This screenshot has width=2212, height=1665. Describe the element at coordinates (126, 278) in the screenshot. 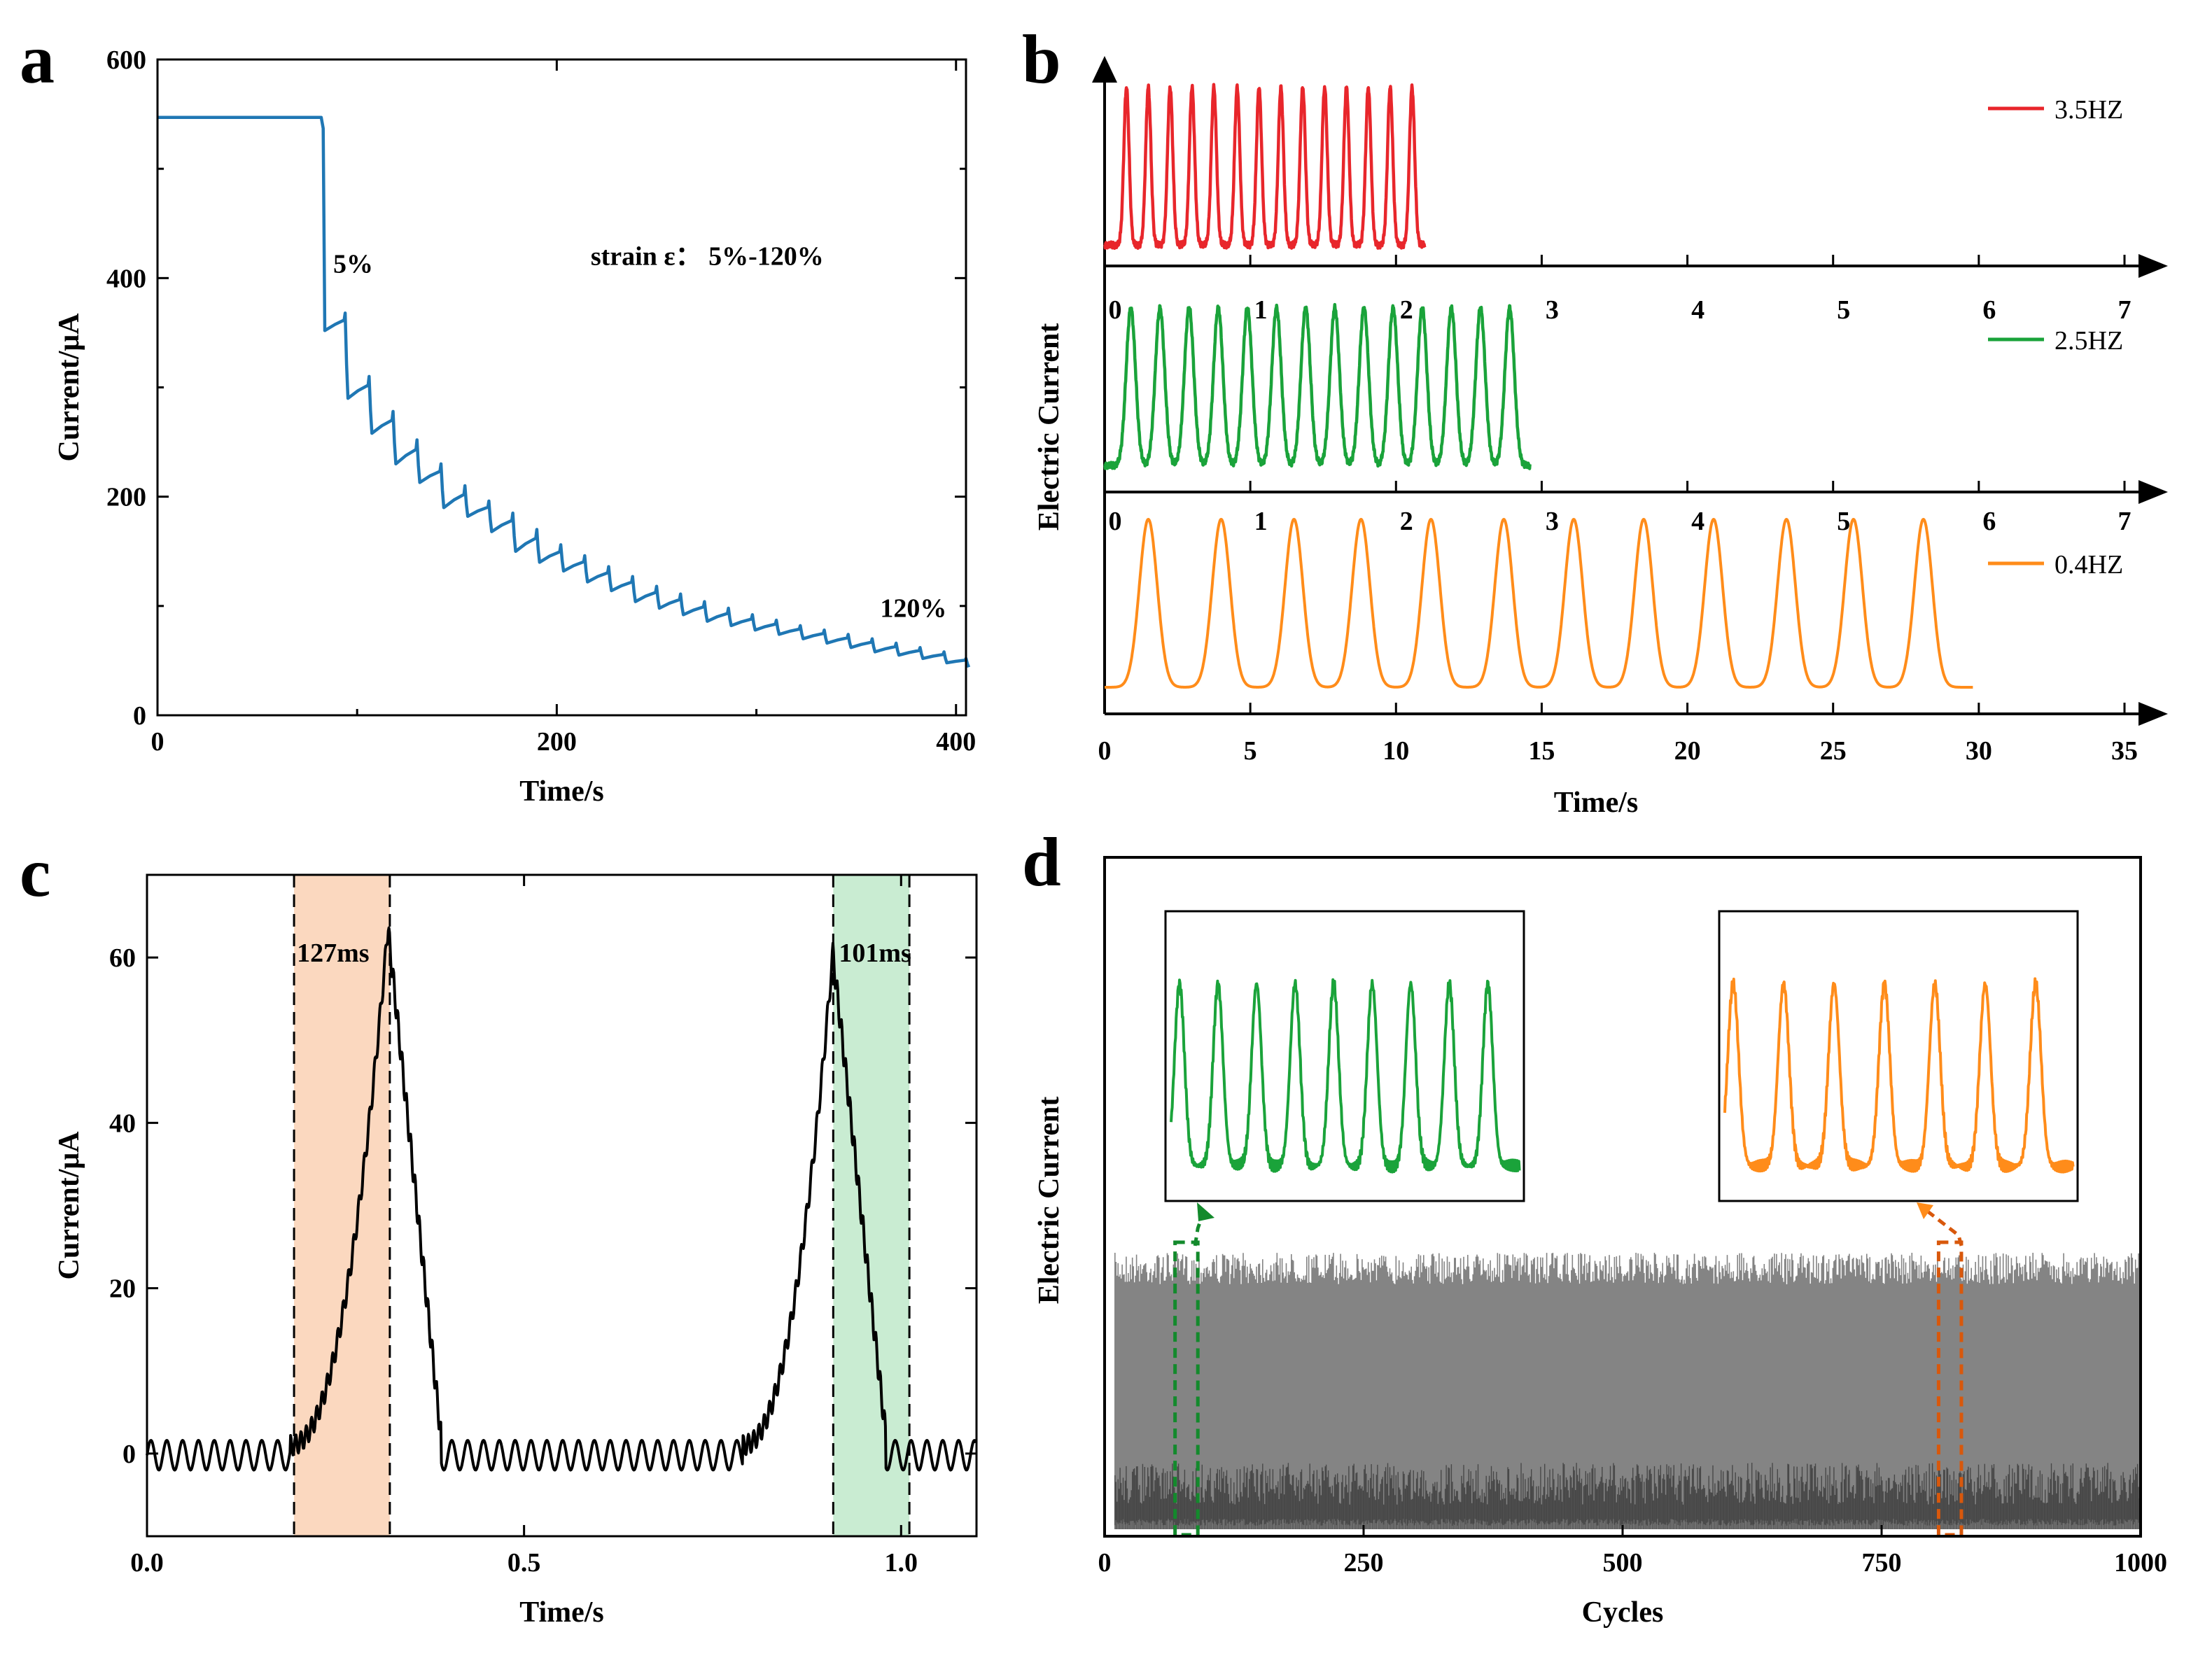

I see `y-tick-label: 400` at that location.